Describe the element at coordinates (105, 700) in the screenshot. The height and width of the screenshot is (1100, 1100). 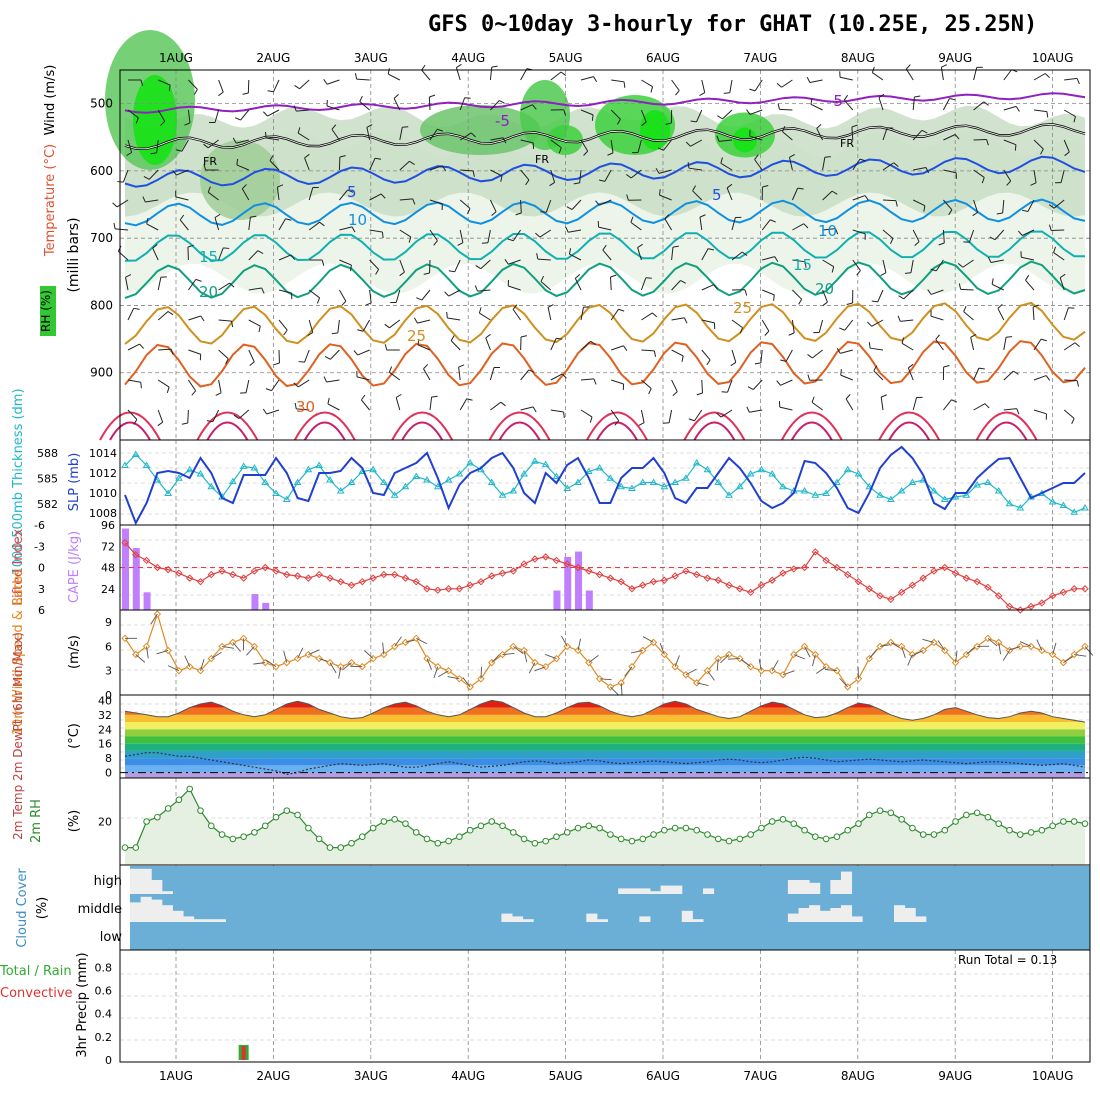
I see `temp-tick: 40` at that location.